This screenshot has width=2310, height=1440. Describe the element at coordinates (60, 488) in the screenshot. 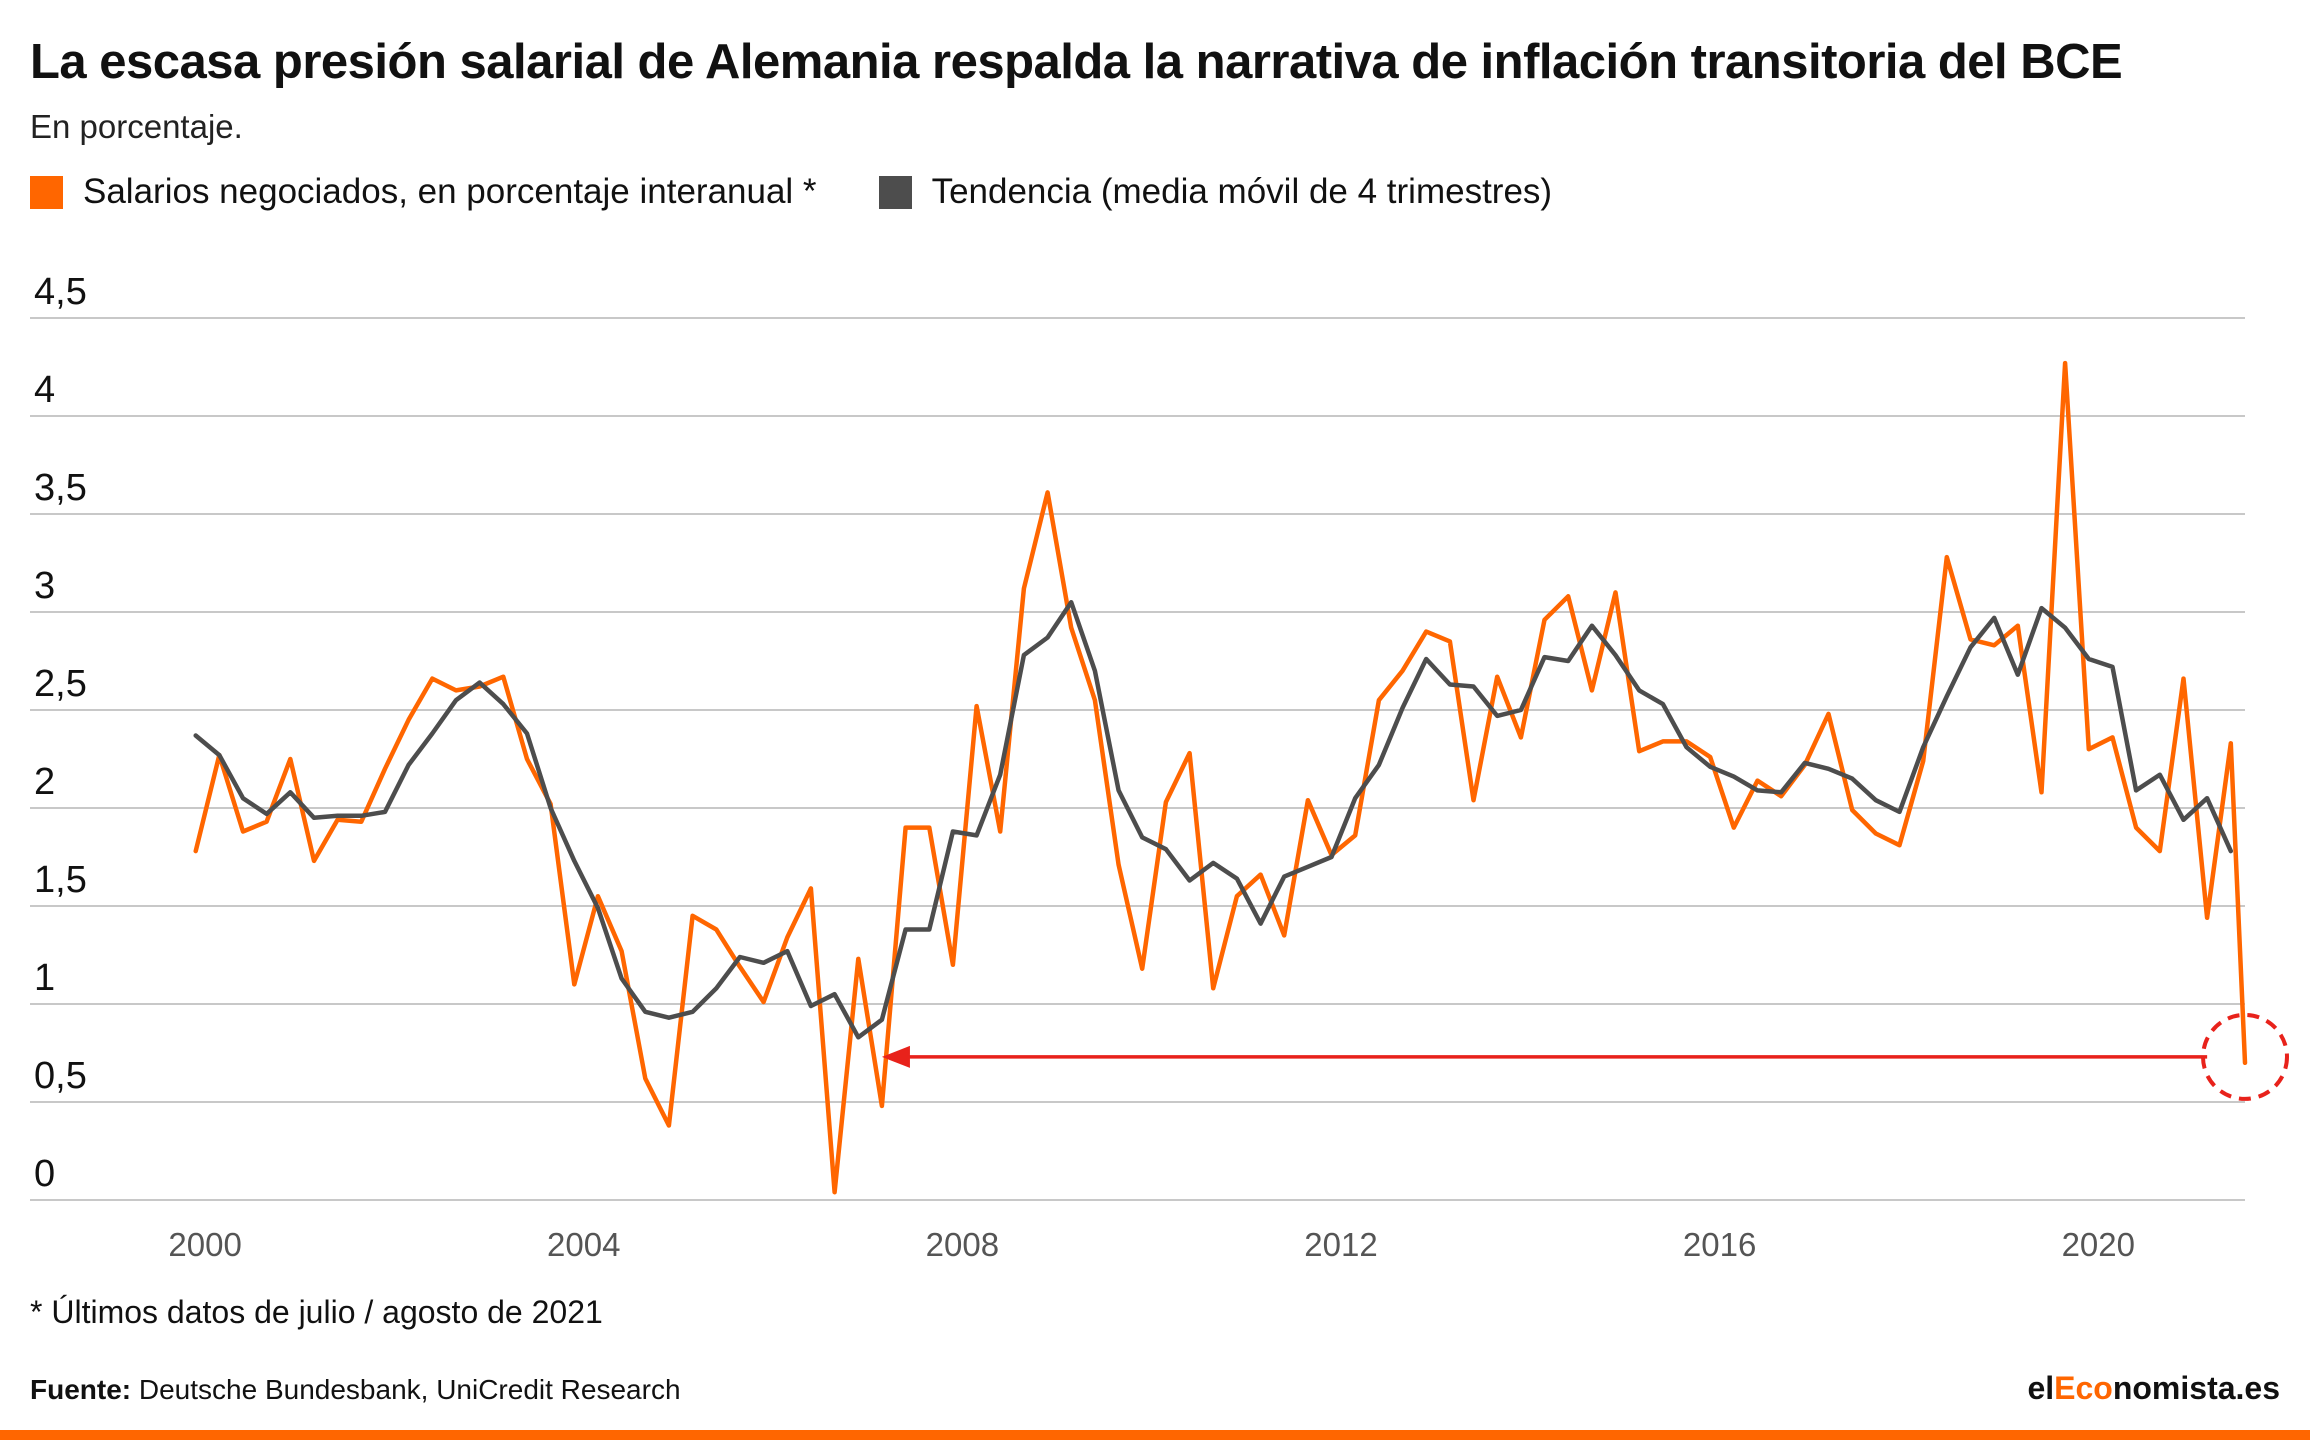

I see `y-tick-label: 3,5` at that location.